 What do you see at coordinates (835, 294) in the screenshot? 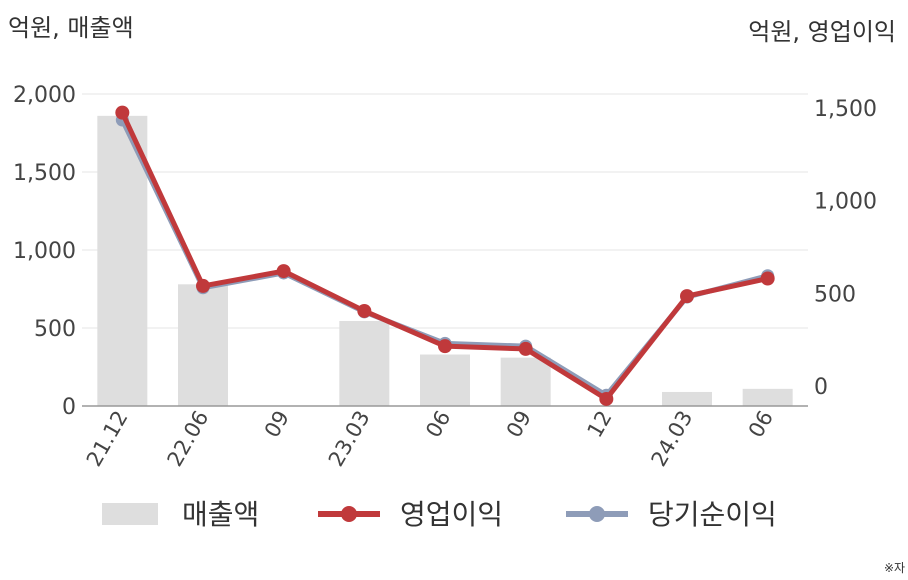
I see `right-tick-label: 500` at bounding box center [835, 294].